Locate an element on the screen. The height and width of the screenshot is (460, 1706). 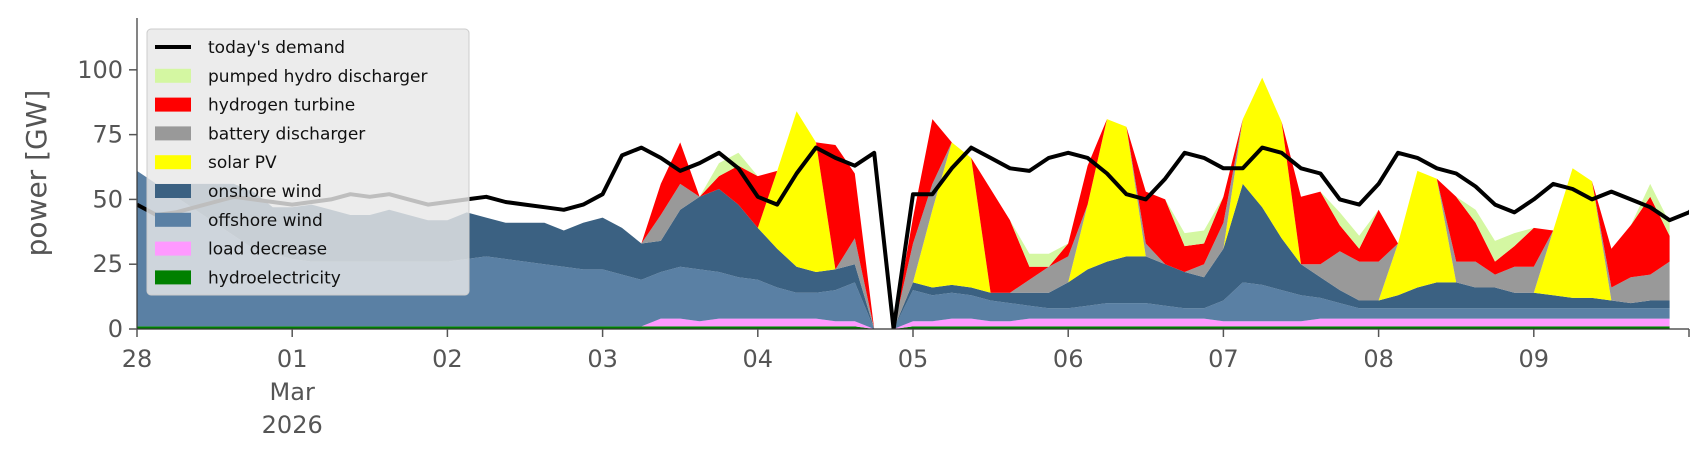
x-tick-label: 05 is located at coordinates (913, 359).